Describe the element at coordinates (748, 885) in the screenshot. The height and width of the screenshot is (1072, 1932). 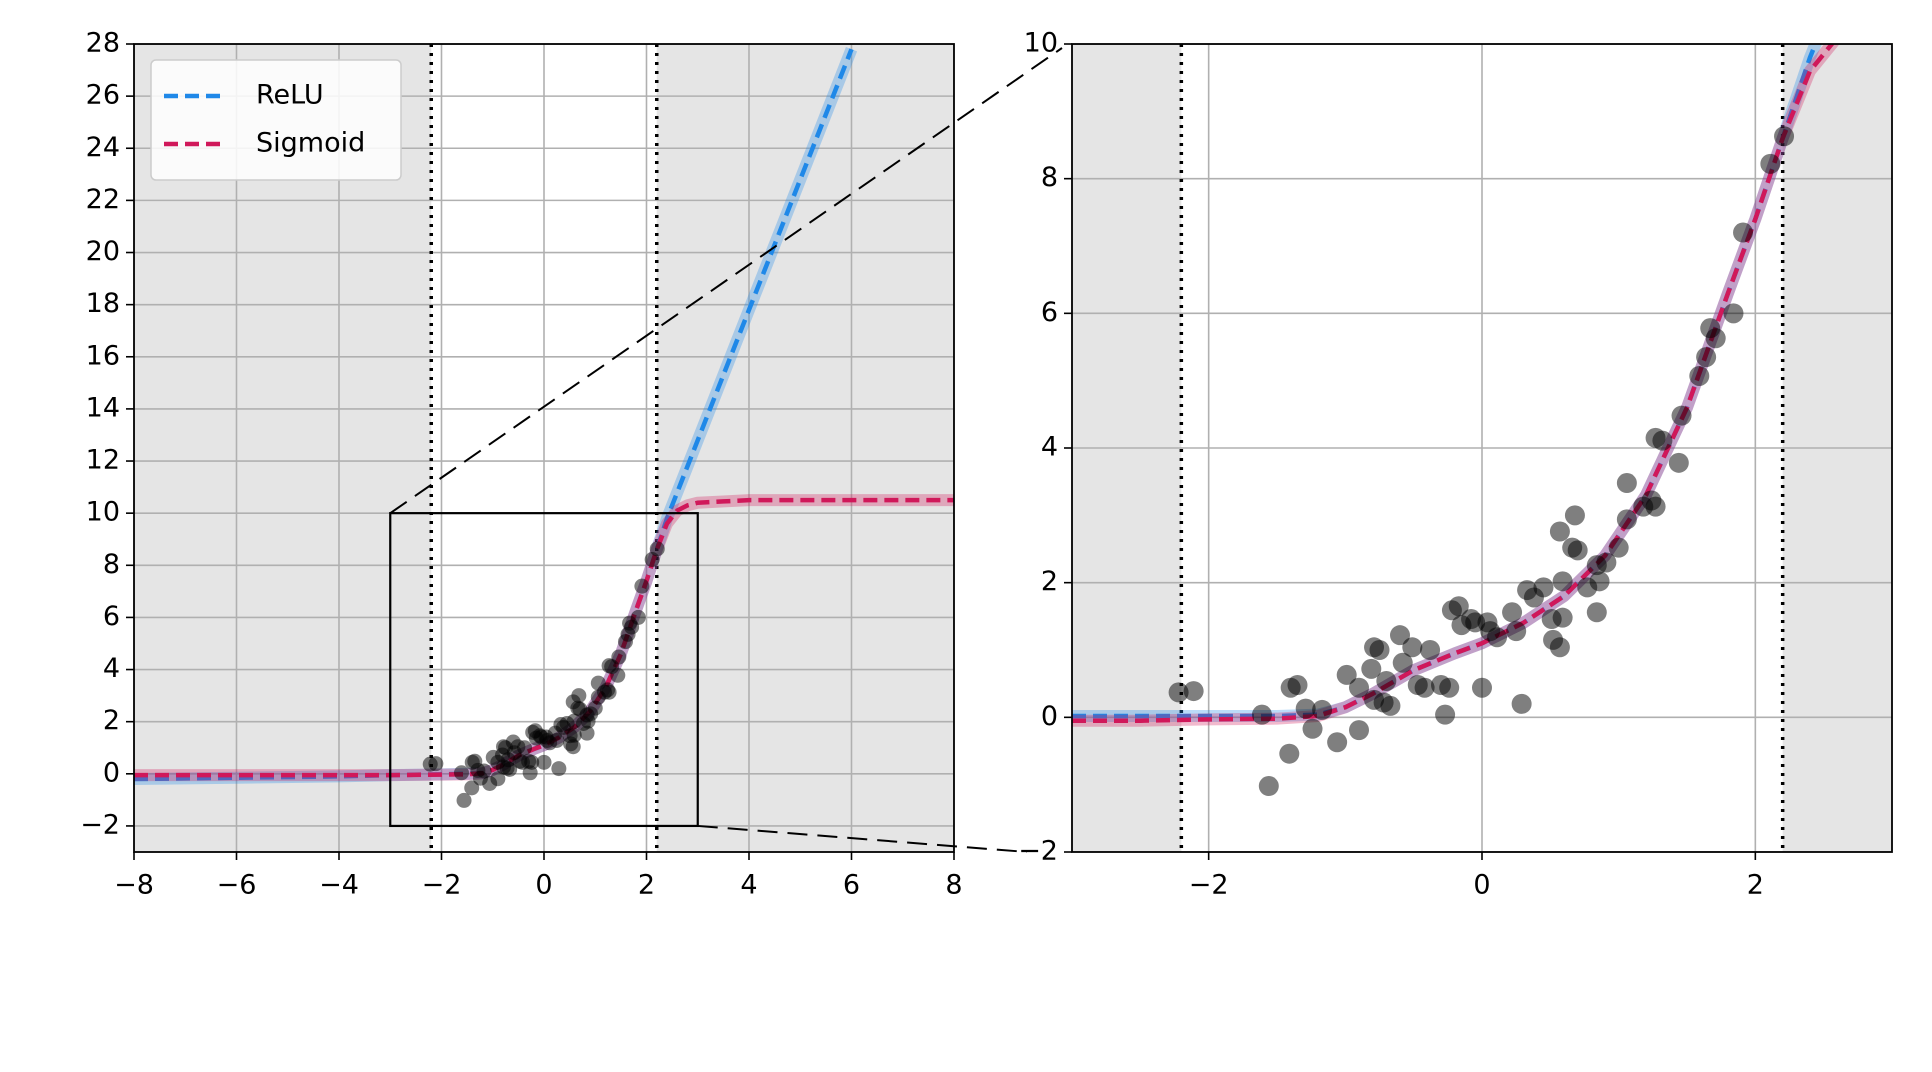
I see `x-tick-label: 4` at that location.